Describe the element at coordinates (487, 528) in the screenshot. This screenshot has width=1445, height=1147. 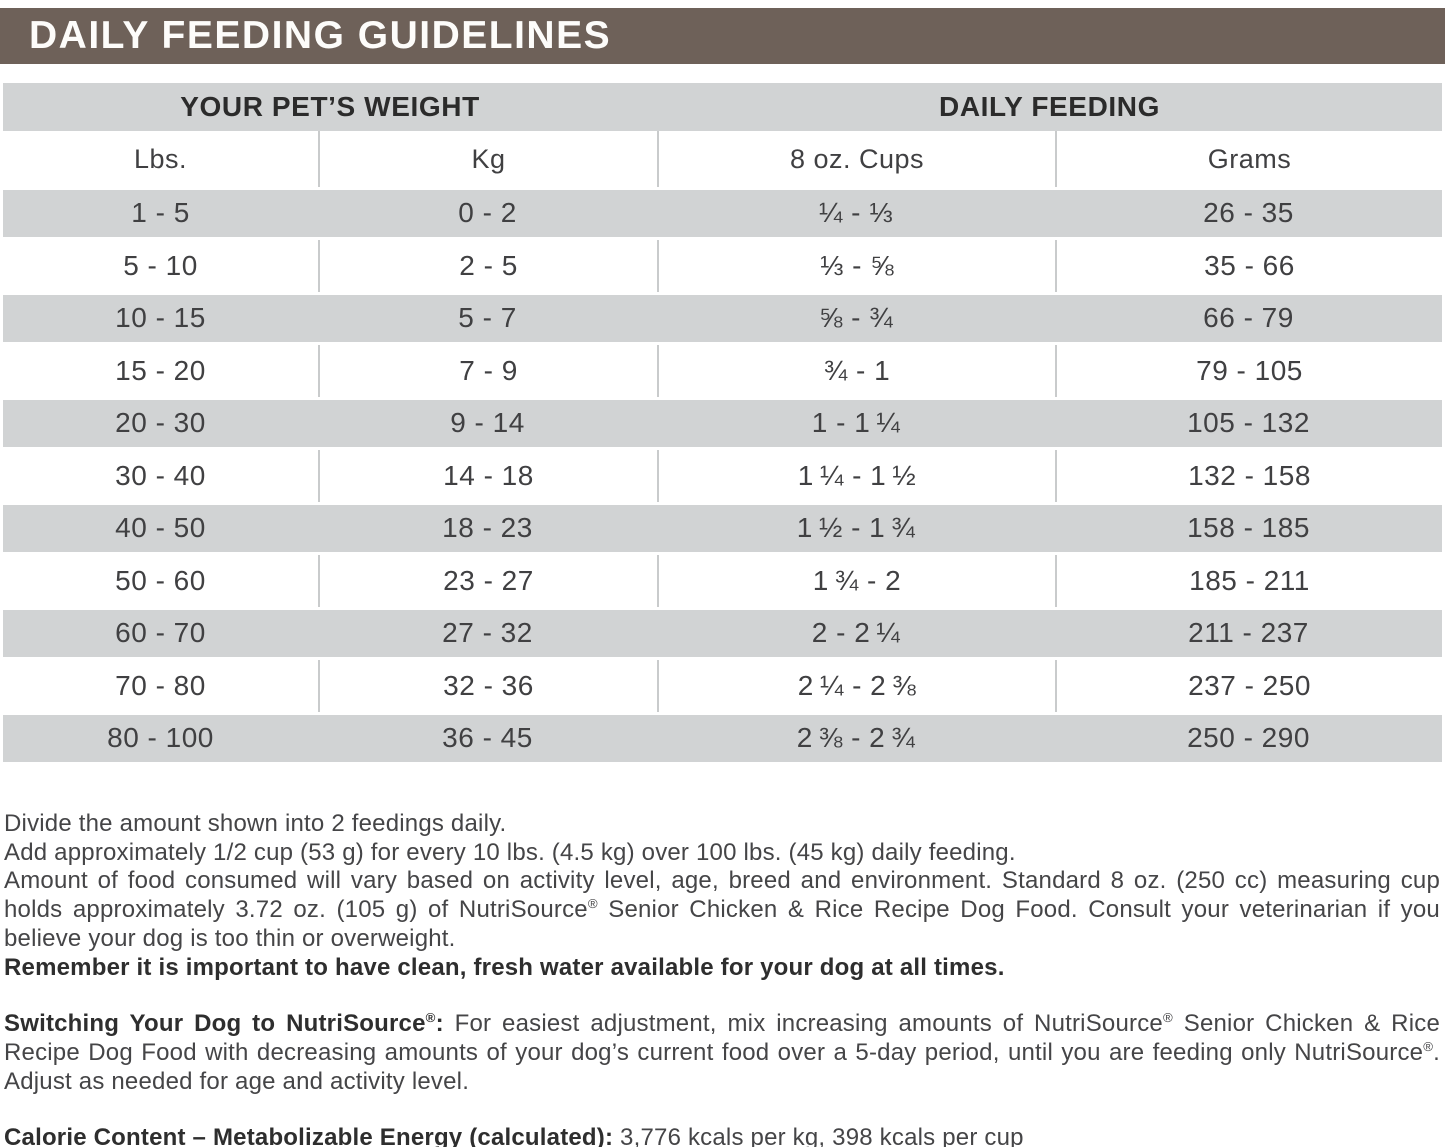
I see `cell-kg: 18 - 23` at that location.